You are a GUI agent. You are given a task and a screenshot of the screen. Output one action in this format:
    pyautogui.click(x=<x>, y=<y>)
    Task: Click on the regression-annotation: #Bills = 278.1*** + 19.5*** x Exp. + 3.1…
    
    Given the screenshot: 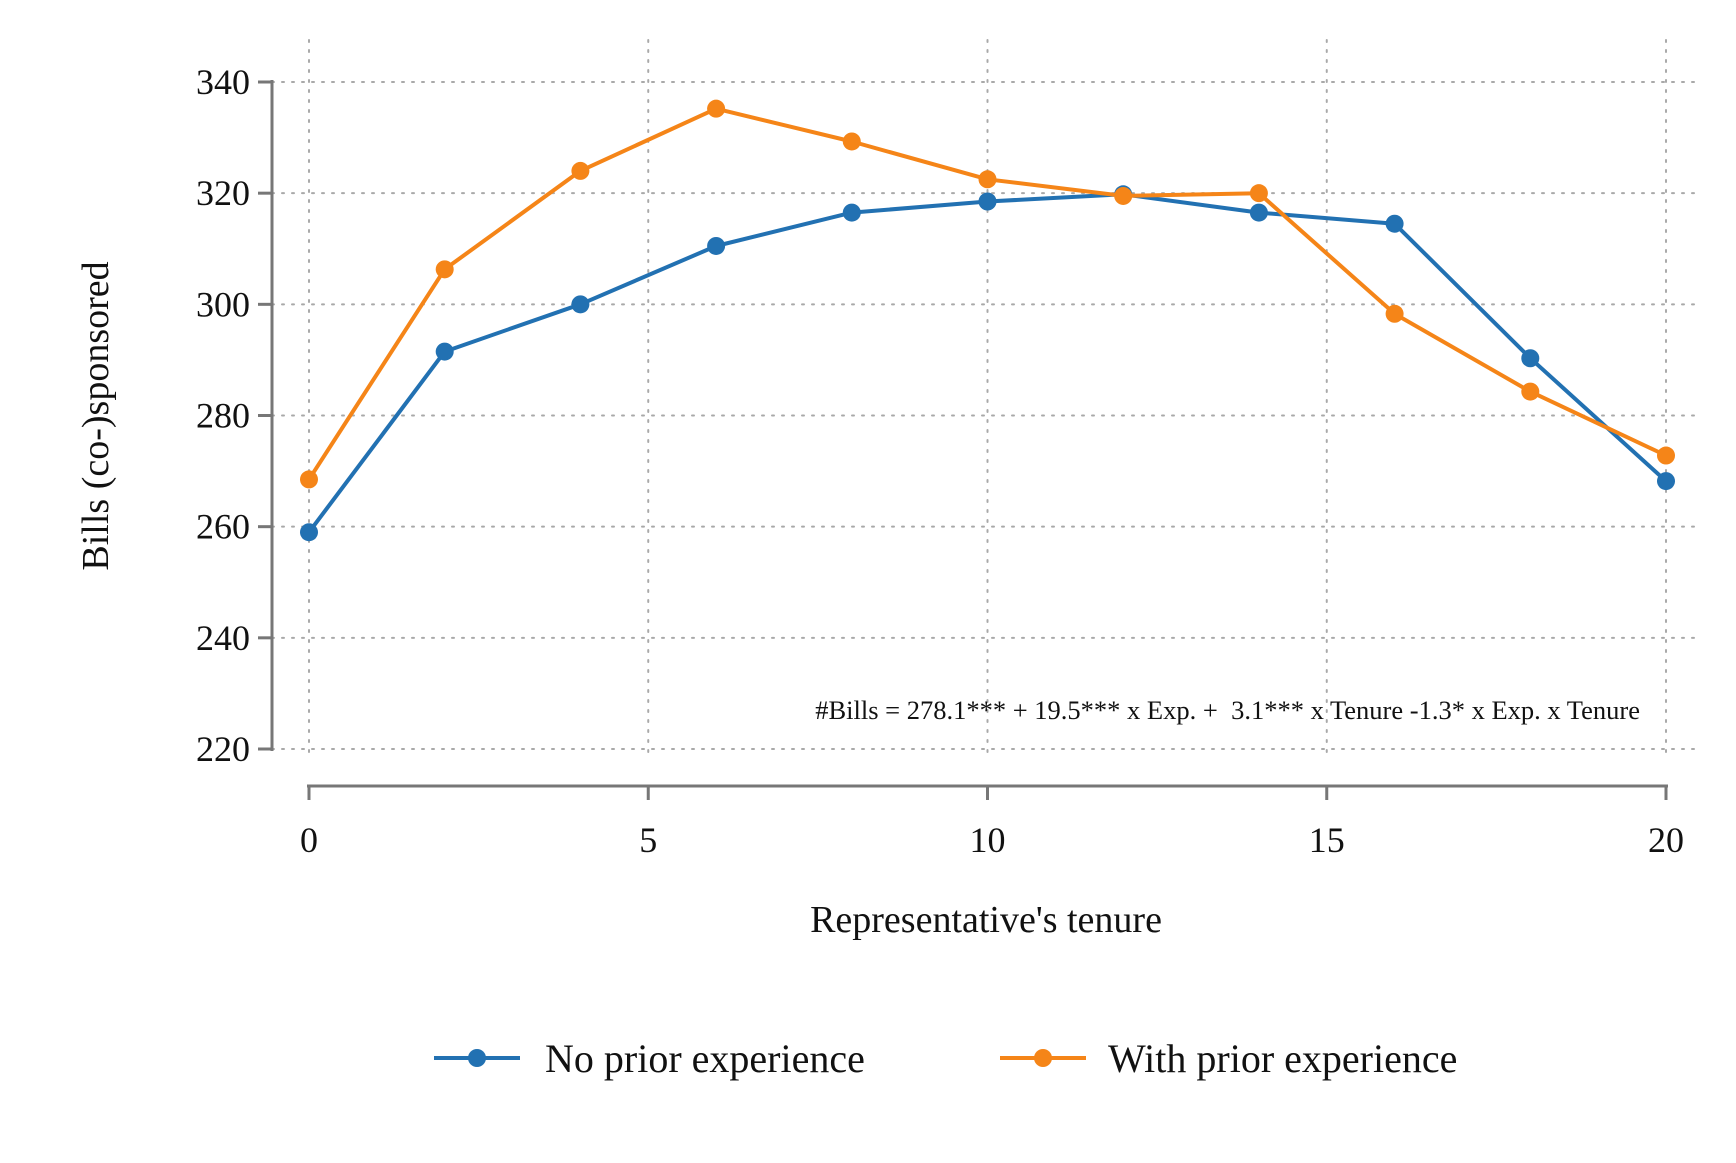 What is the action you would take?
    pyautogui.click(x=1227, y=710)
    